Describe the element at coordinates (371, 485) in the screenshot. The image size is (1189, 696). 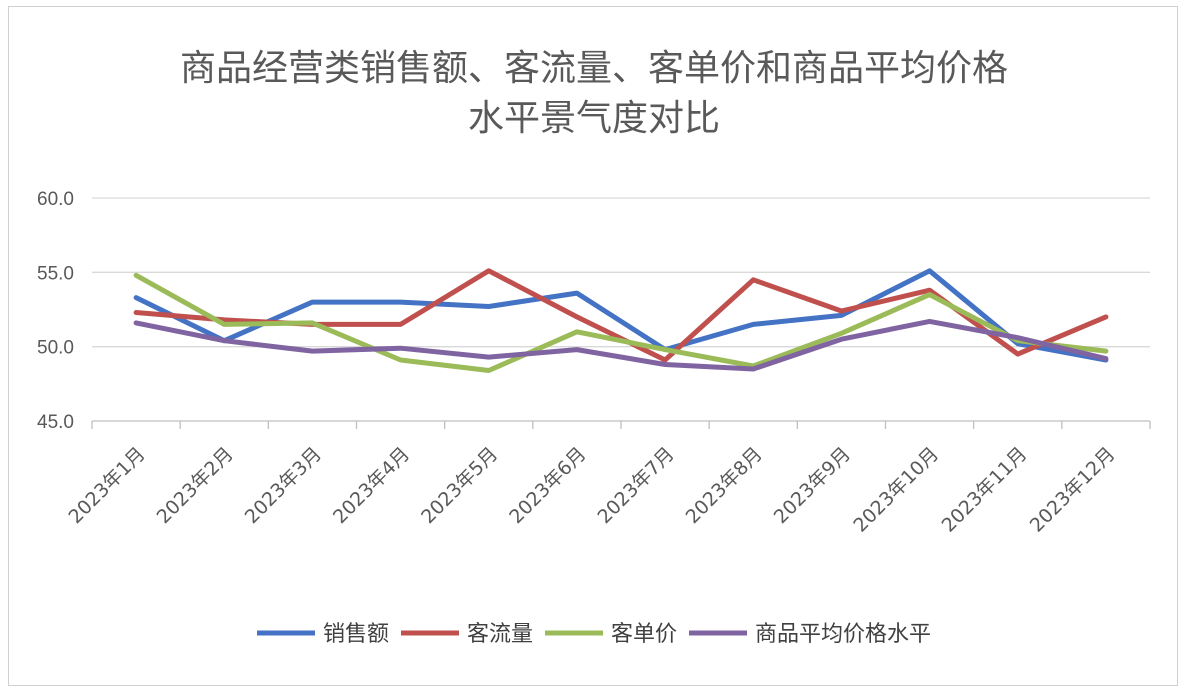
I see `x-tick-label: 2023年4月` at that location.